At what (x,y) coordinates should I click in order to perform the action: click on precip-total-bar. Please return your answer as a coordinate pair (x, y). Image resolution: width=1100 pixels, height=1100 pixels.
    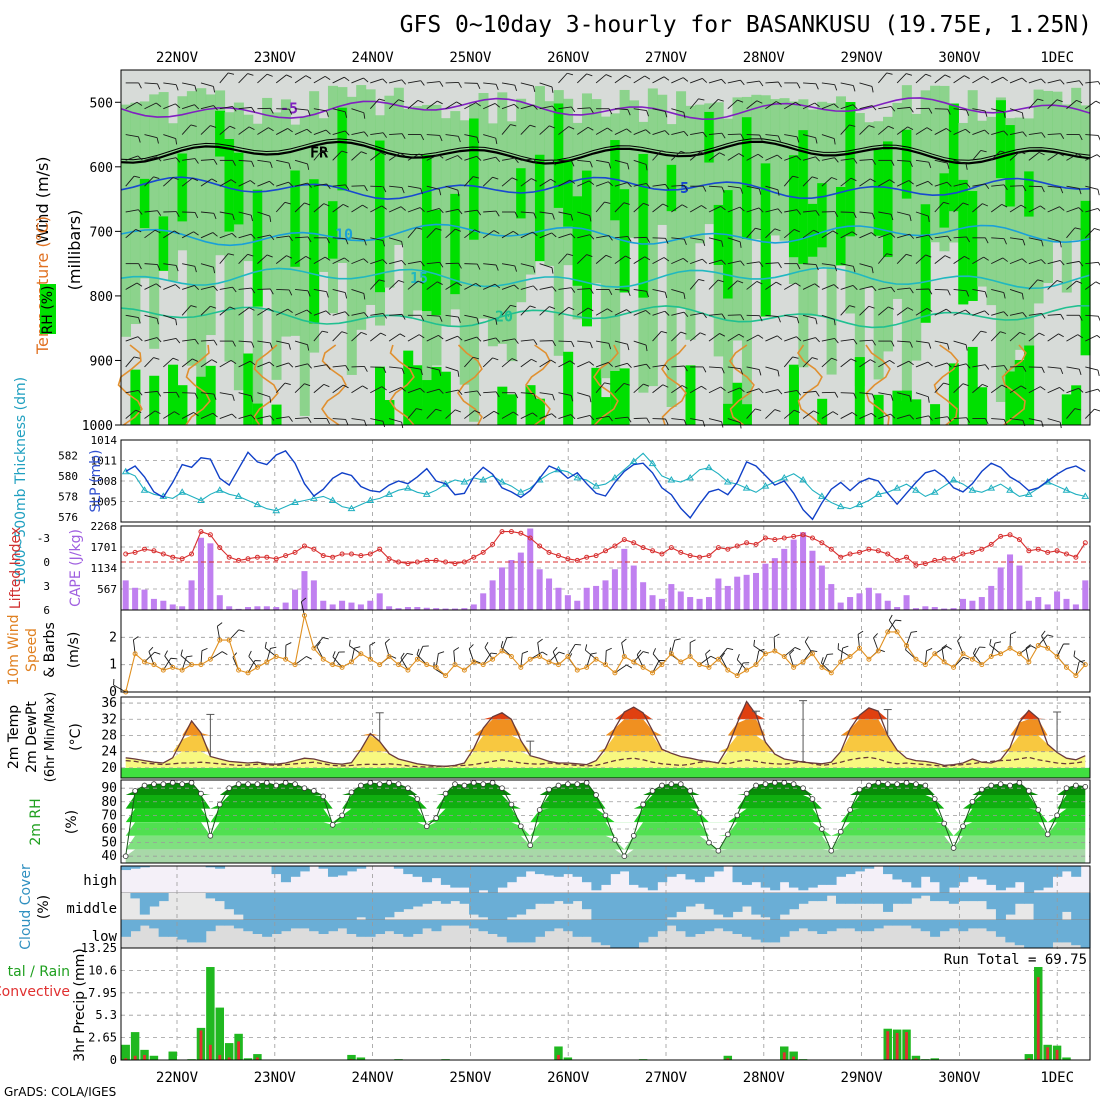
    Looking at the image, I should click on (793, 1055).